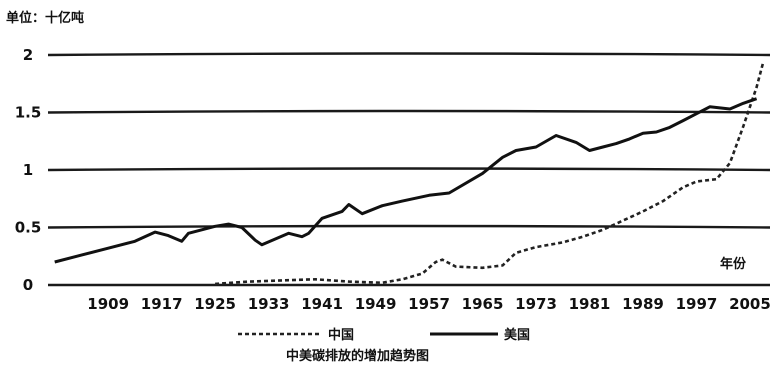 This screenshot has height=372, width=776. What do you see at coordinates (215, 304) in the screenshot?
I see `x-tick-label: 1925` at bounding box center [215, 304].